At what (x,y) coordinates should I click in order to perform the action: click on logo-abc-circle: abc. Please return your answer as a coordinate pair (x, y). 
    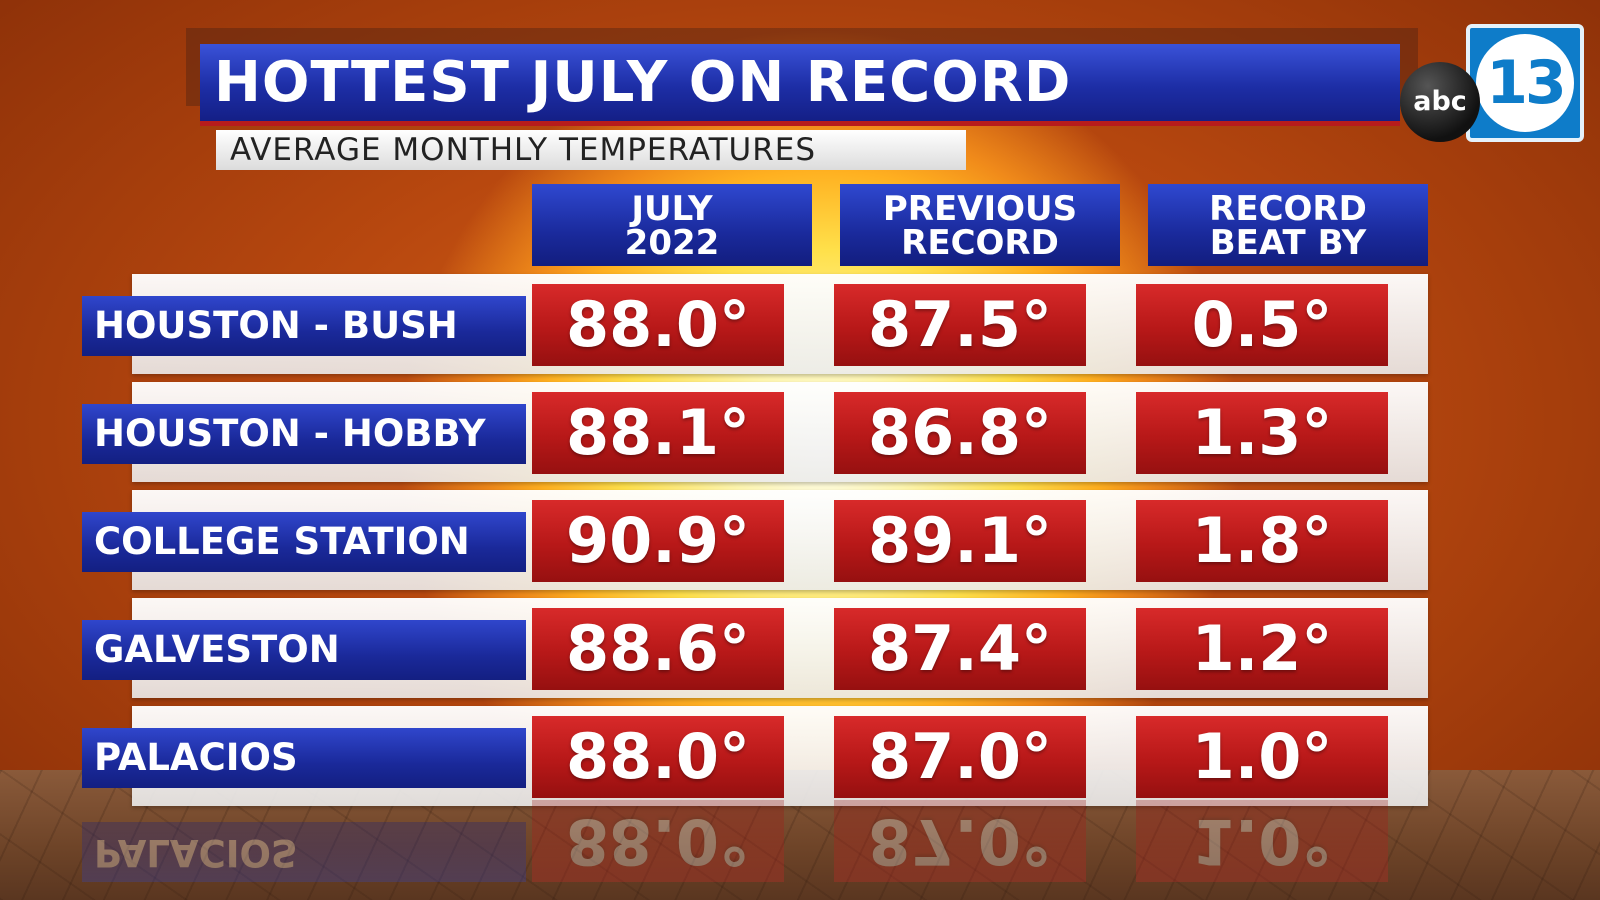
    Looking at the image, I should click on (1440, 102).